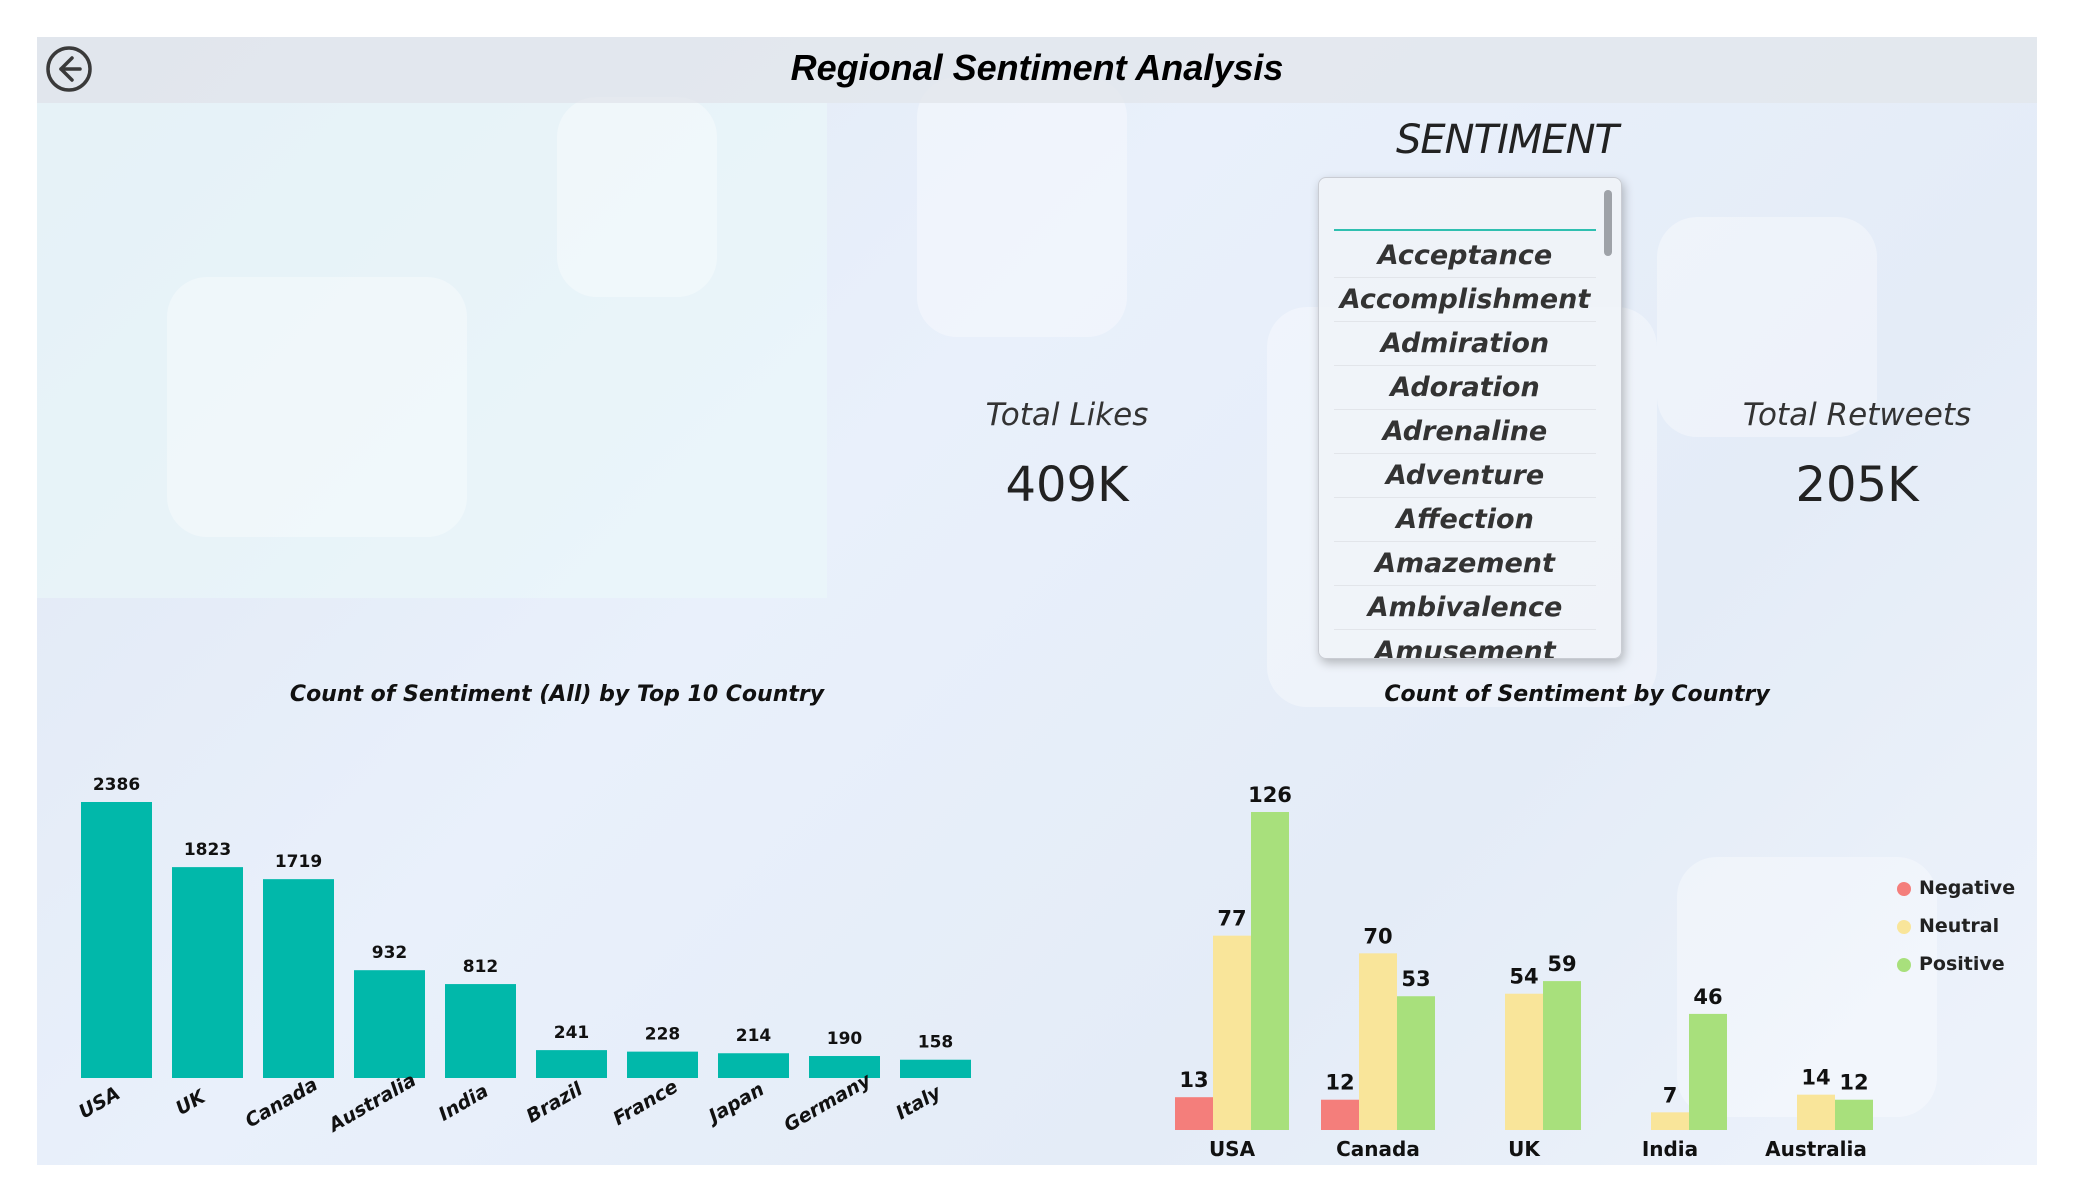 The width and height of the screenshot is (2075, 1200). What do you see at coordinates (572, 1033) in the screenshot?
I see `data-label: 241` at bounding box center [572, 1033].